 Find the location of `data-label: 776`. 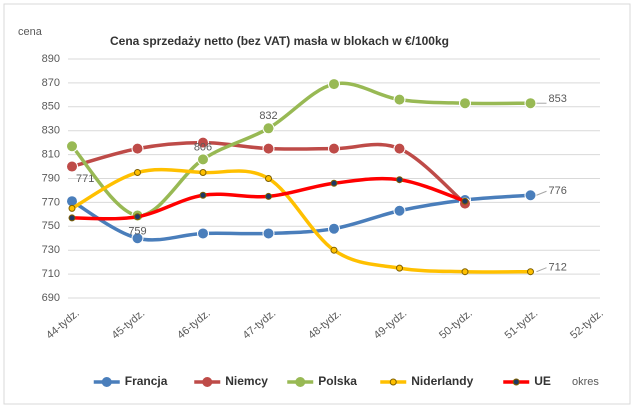

data-label: 776 is located at coordinates (558, 191).